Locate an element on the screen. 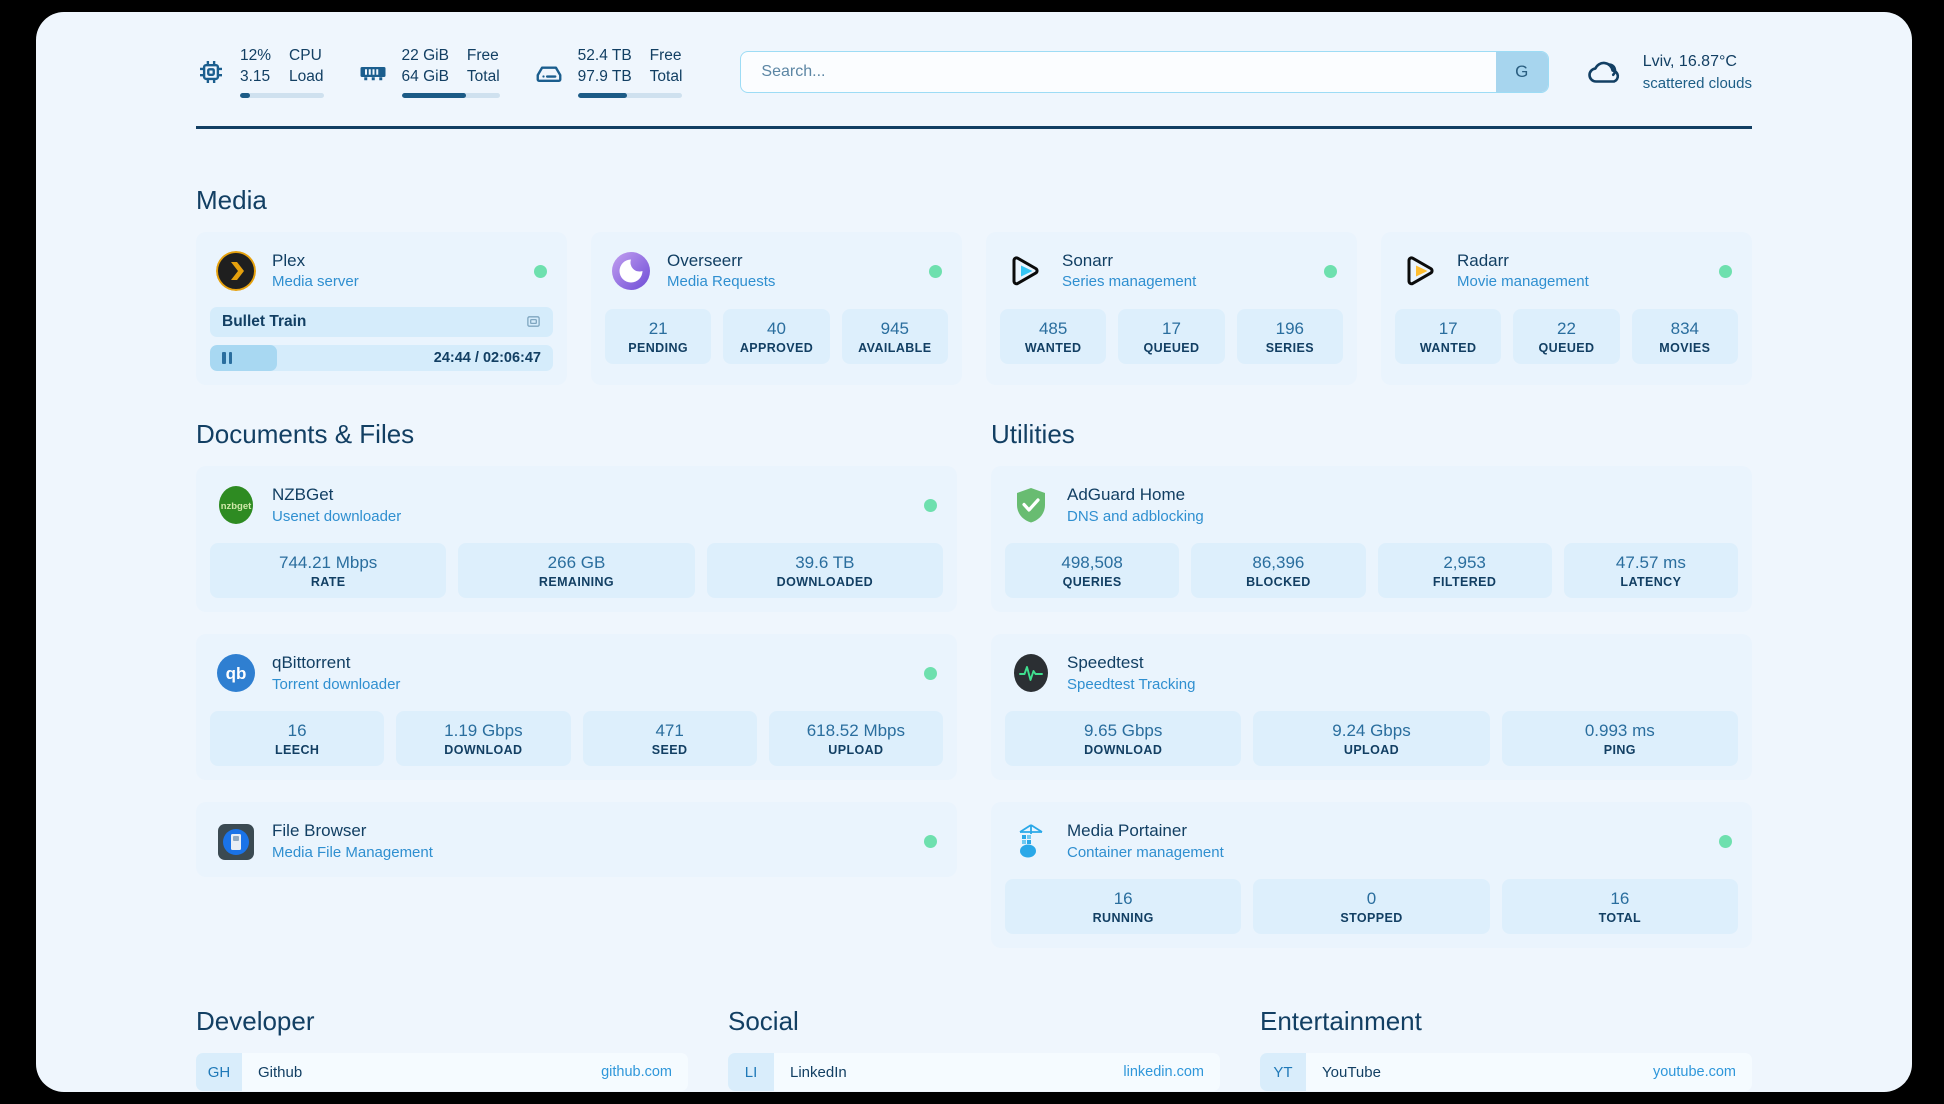  stat-label: AVAILABLE is located at coordinates (895, 347).